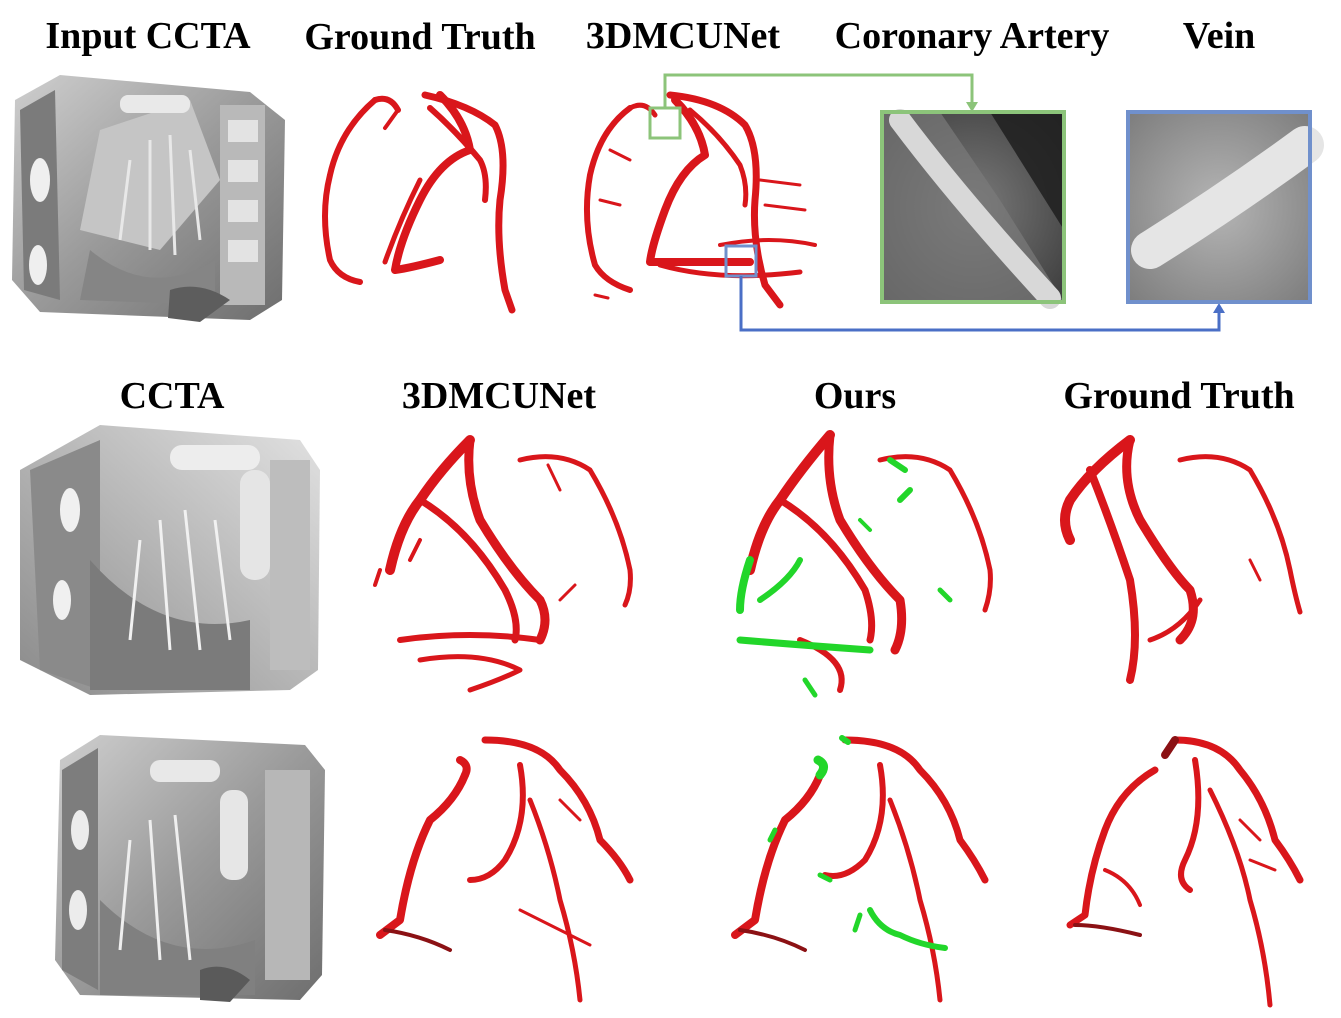 The image size is (1341, 1018). Describe the element at coordinates (190, 868) in the screenshot. I see `ct-volume-render-bottom` at that location.